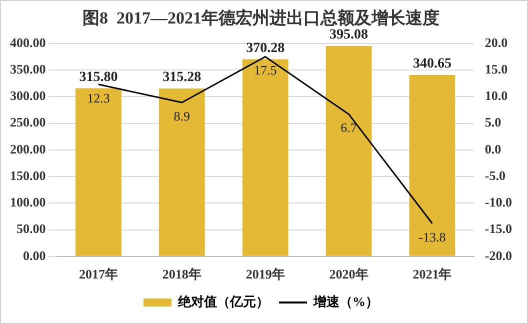 The height and width of the screenshot is (324, 528). Describe the element at coordinates (265, 48) in the screenshot. I see `data-label: 370.28` at that location.